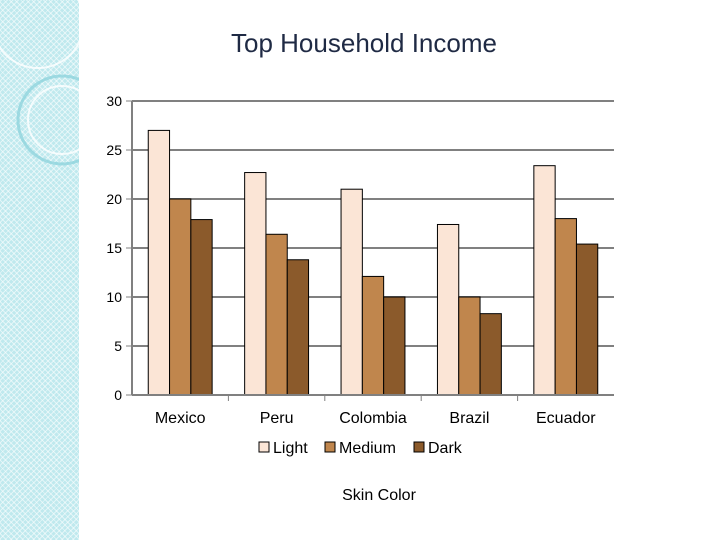 This screenshot has width=720, height=540. I want to click on bar-medium-mexico, so click(180, 297).